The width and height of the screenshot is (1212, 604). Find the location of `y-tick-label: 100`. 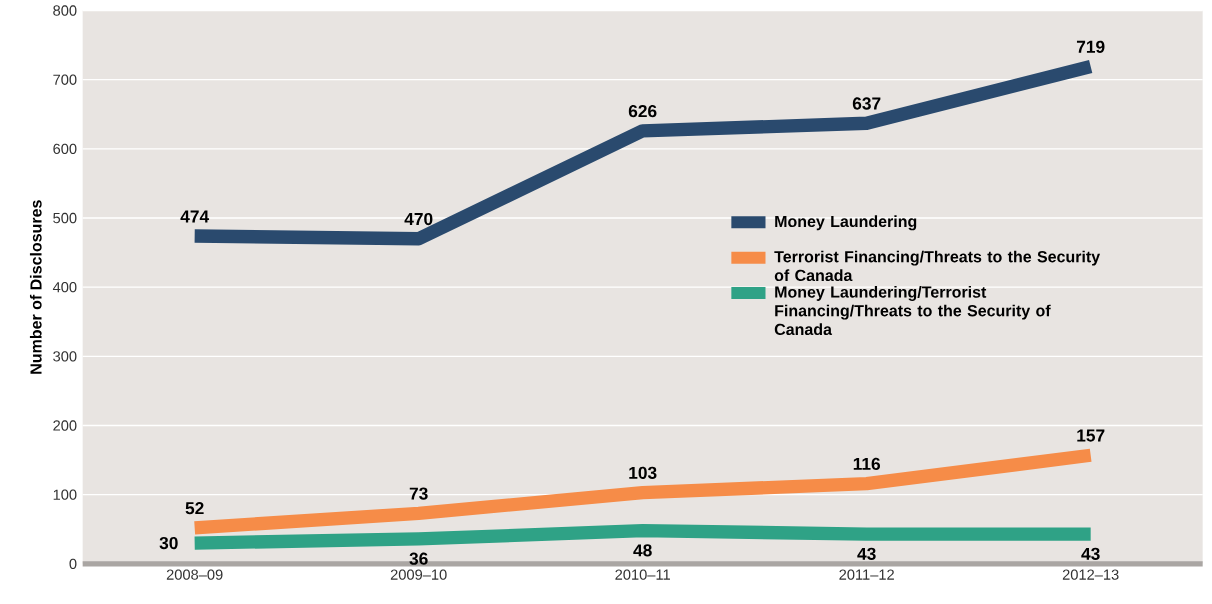

y-tick-label: 100 is located at coordinates (65, 494).